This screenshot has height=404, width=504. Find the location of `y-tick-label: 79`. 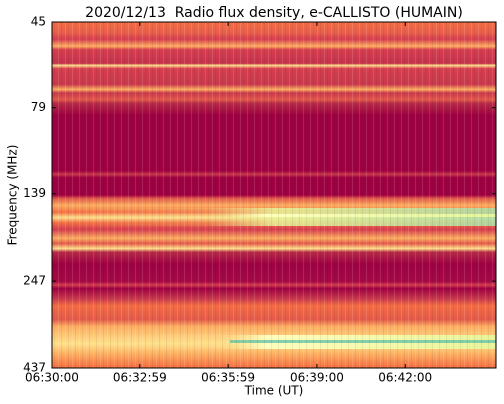

y-tick-label: 79 is located at coordinates (38, 107).